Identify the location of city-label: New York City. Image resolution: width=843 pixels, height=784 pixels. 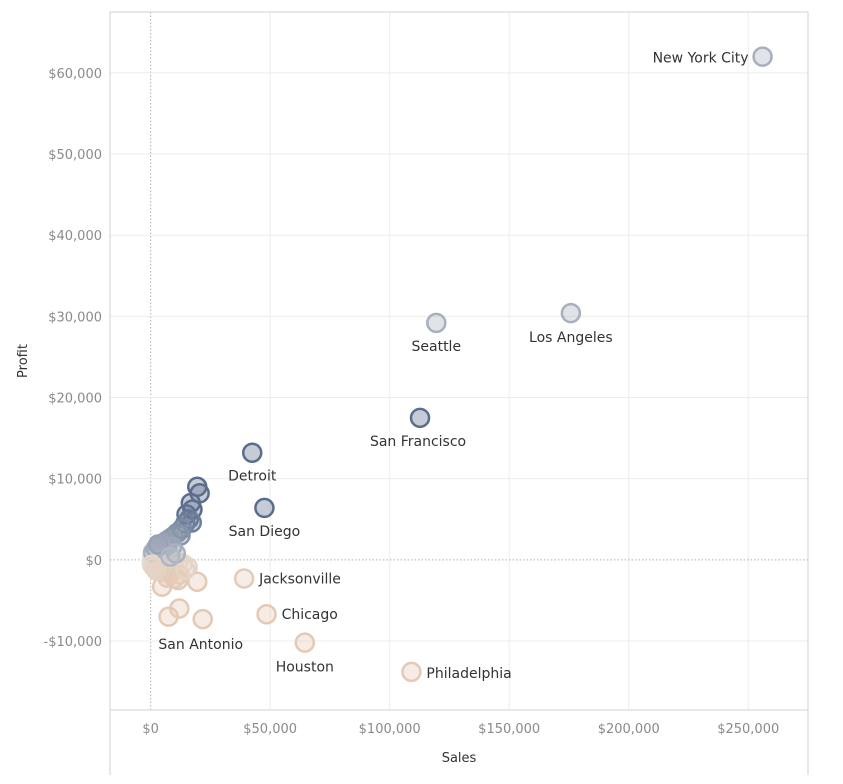
(701, 59).